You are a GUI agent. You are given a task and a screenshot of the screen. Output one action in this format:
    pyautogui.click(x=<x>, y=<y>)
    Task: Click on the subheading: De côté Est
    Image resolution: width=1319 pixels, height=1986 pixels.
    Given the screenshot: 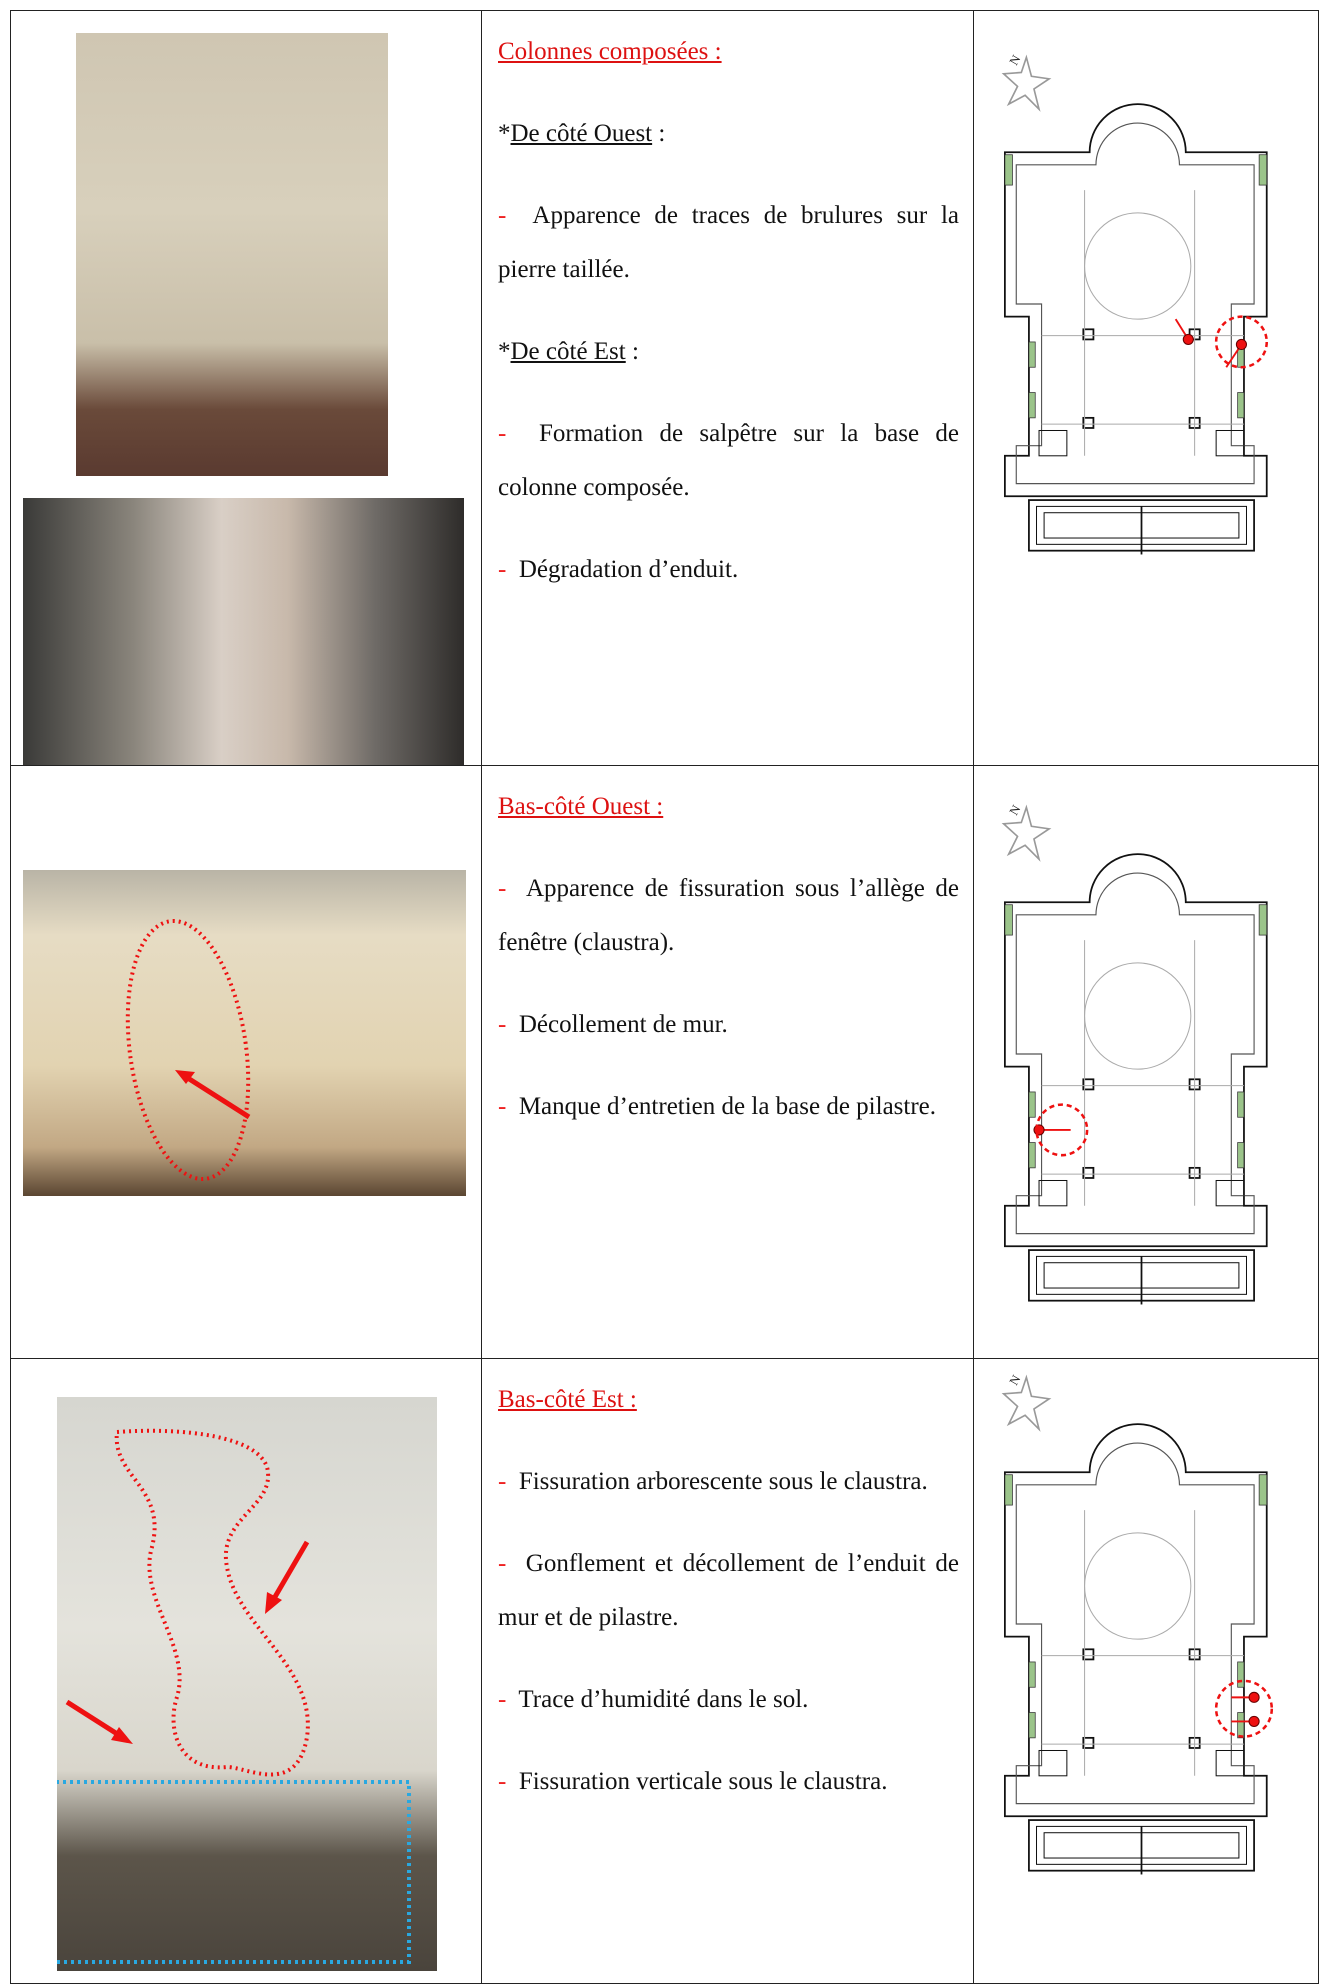 What is the action you would take?
    pyautogui.click(x=568, y=351)
    